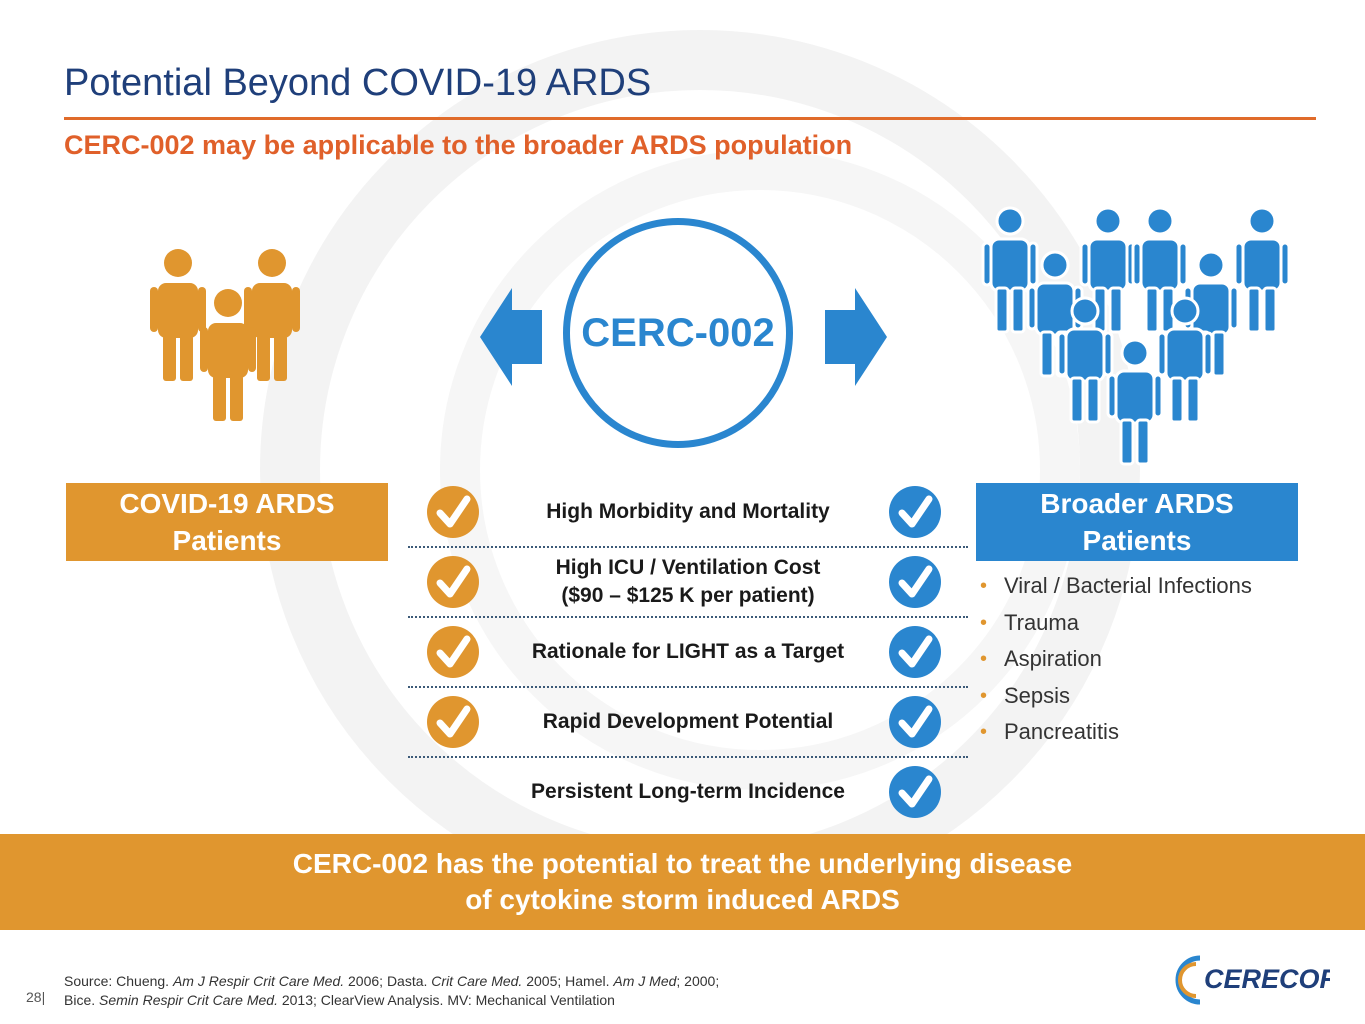  Describe the element at coordinates (688, 567) in the screenshot. I see `criteria-text-line1: High ICU / Ventilation Cost` at that location.